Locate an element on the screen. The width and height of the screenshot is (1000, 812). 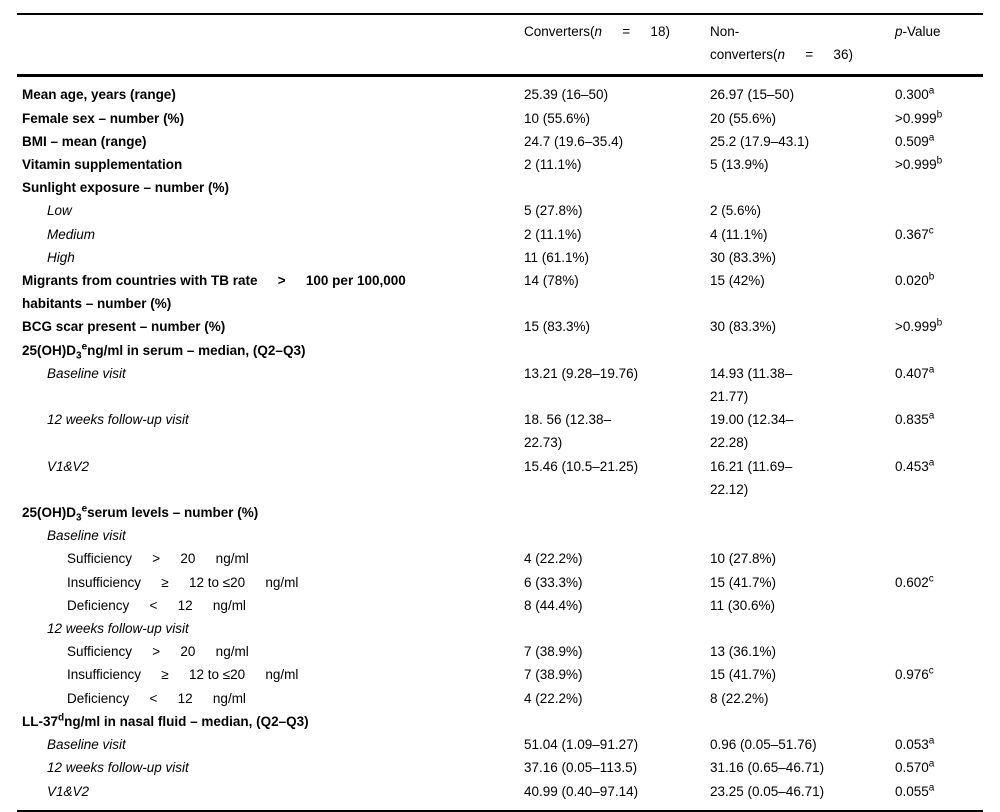
table-row: Baseline visit is located at coordinates (500, 535).